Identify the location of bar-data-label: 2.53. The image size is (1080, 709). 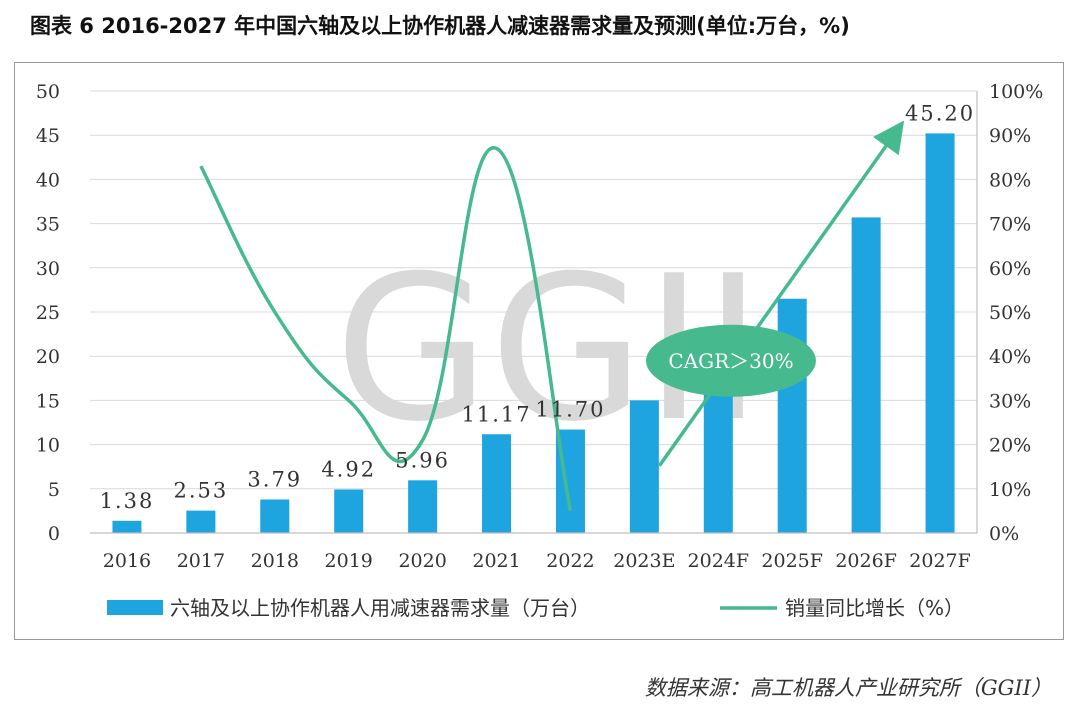
(200, 491).